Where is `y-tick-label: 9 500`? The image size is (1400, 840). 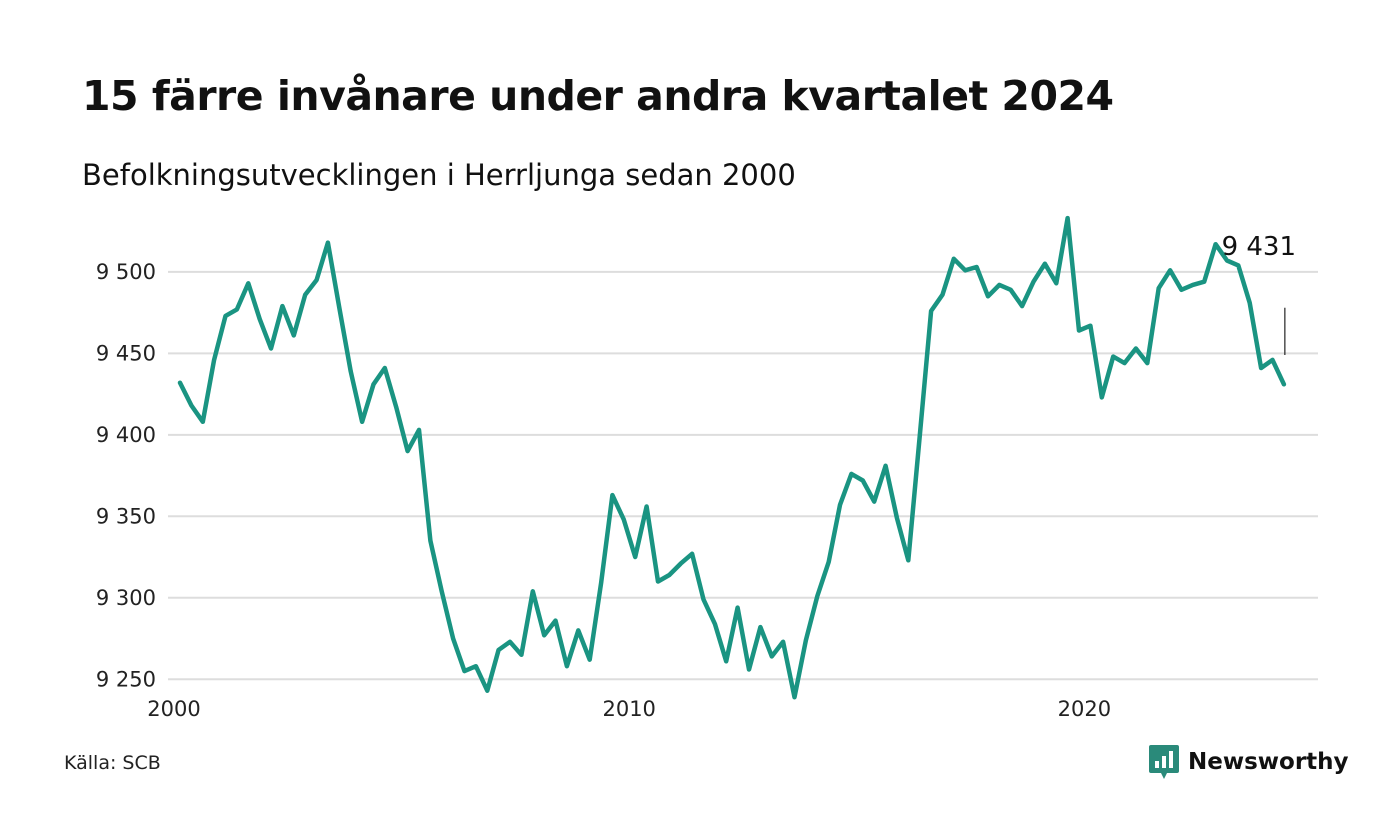
y-tick-label: 9 500 is located at coordinates (126, 272).